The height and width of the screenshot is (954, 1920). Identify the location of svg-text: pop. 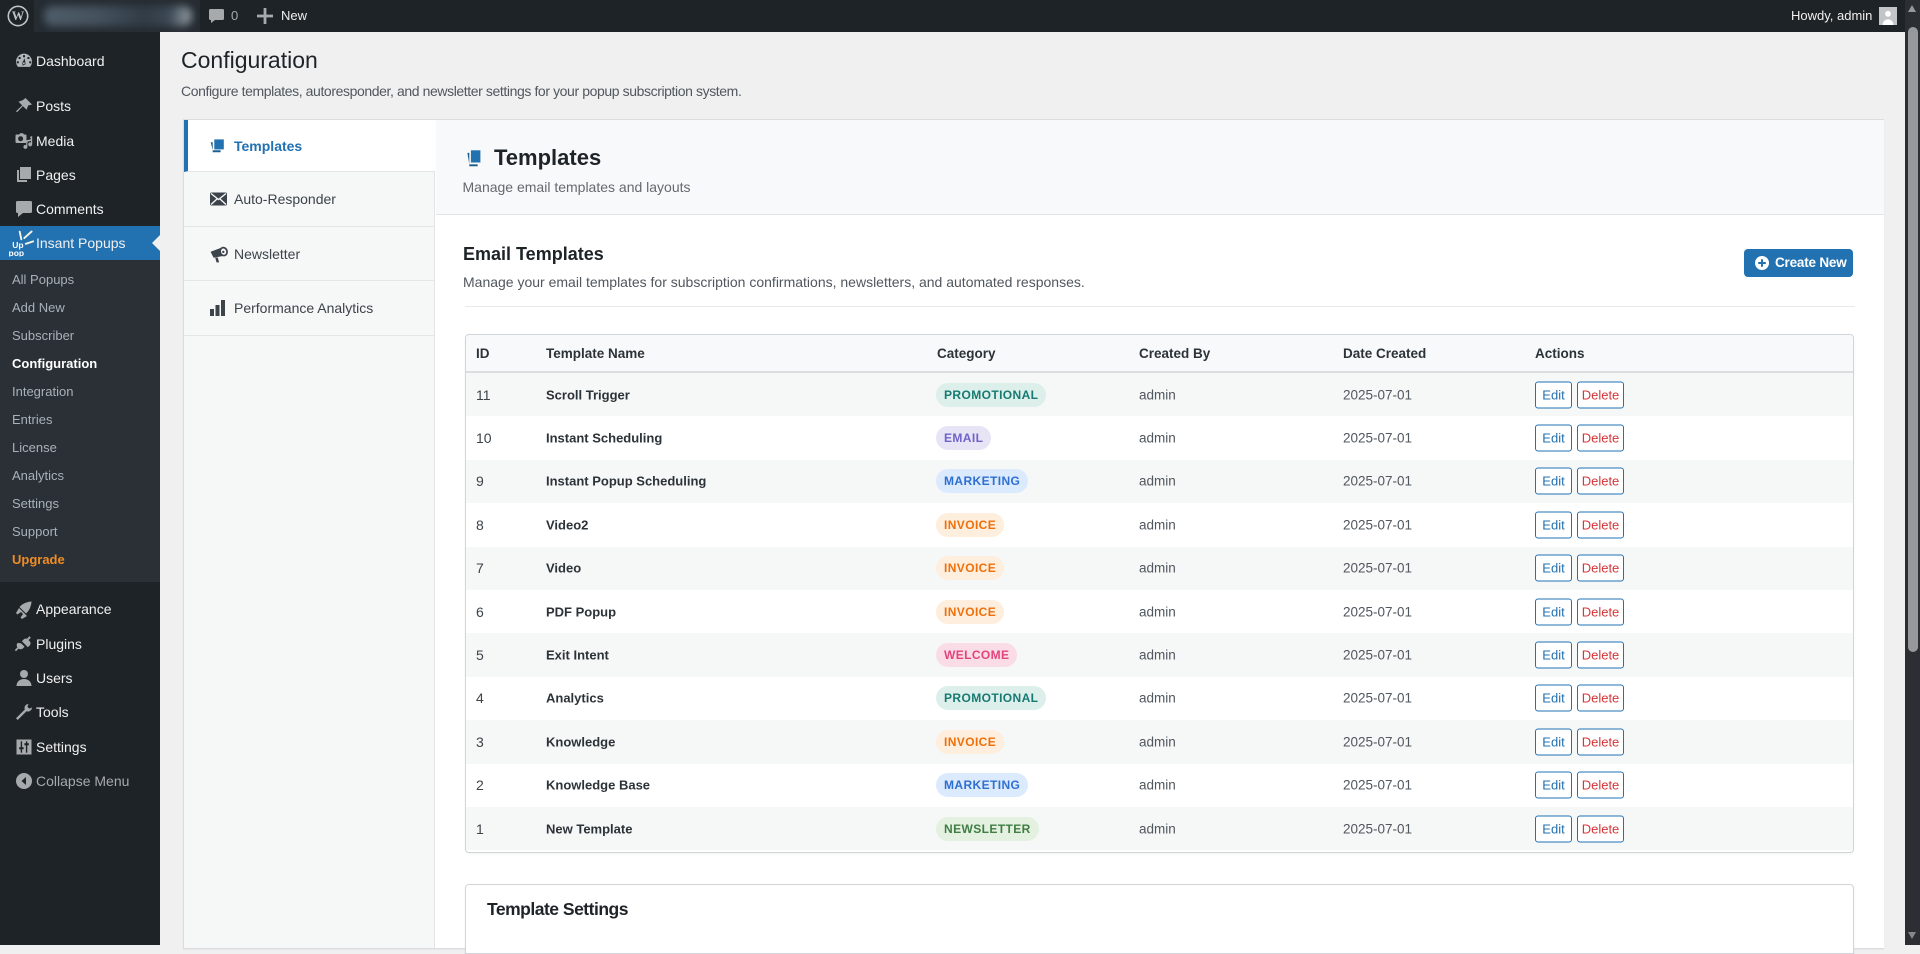
(17, 252).